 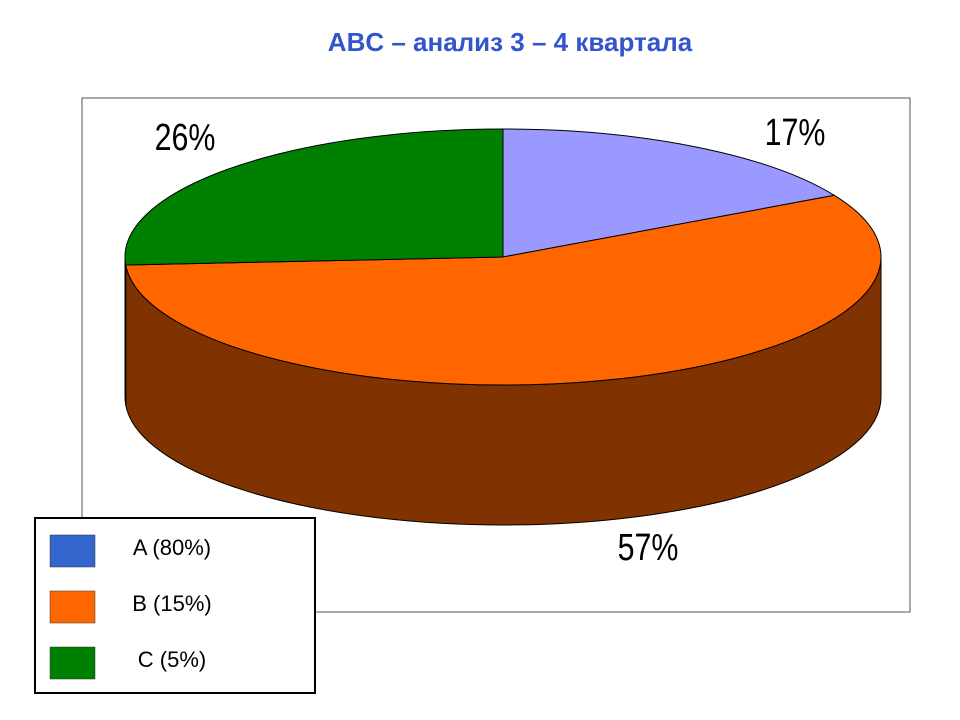 What do you see at coordinates (510, 42) in the screenshot?
I see `chart-title: ABC – анализ 3 – 4 квартала` at bounding box center [510, 42].